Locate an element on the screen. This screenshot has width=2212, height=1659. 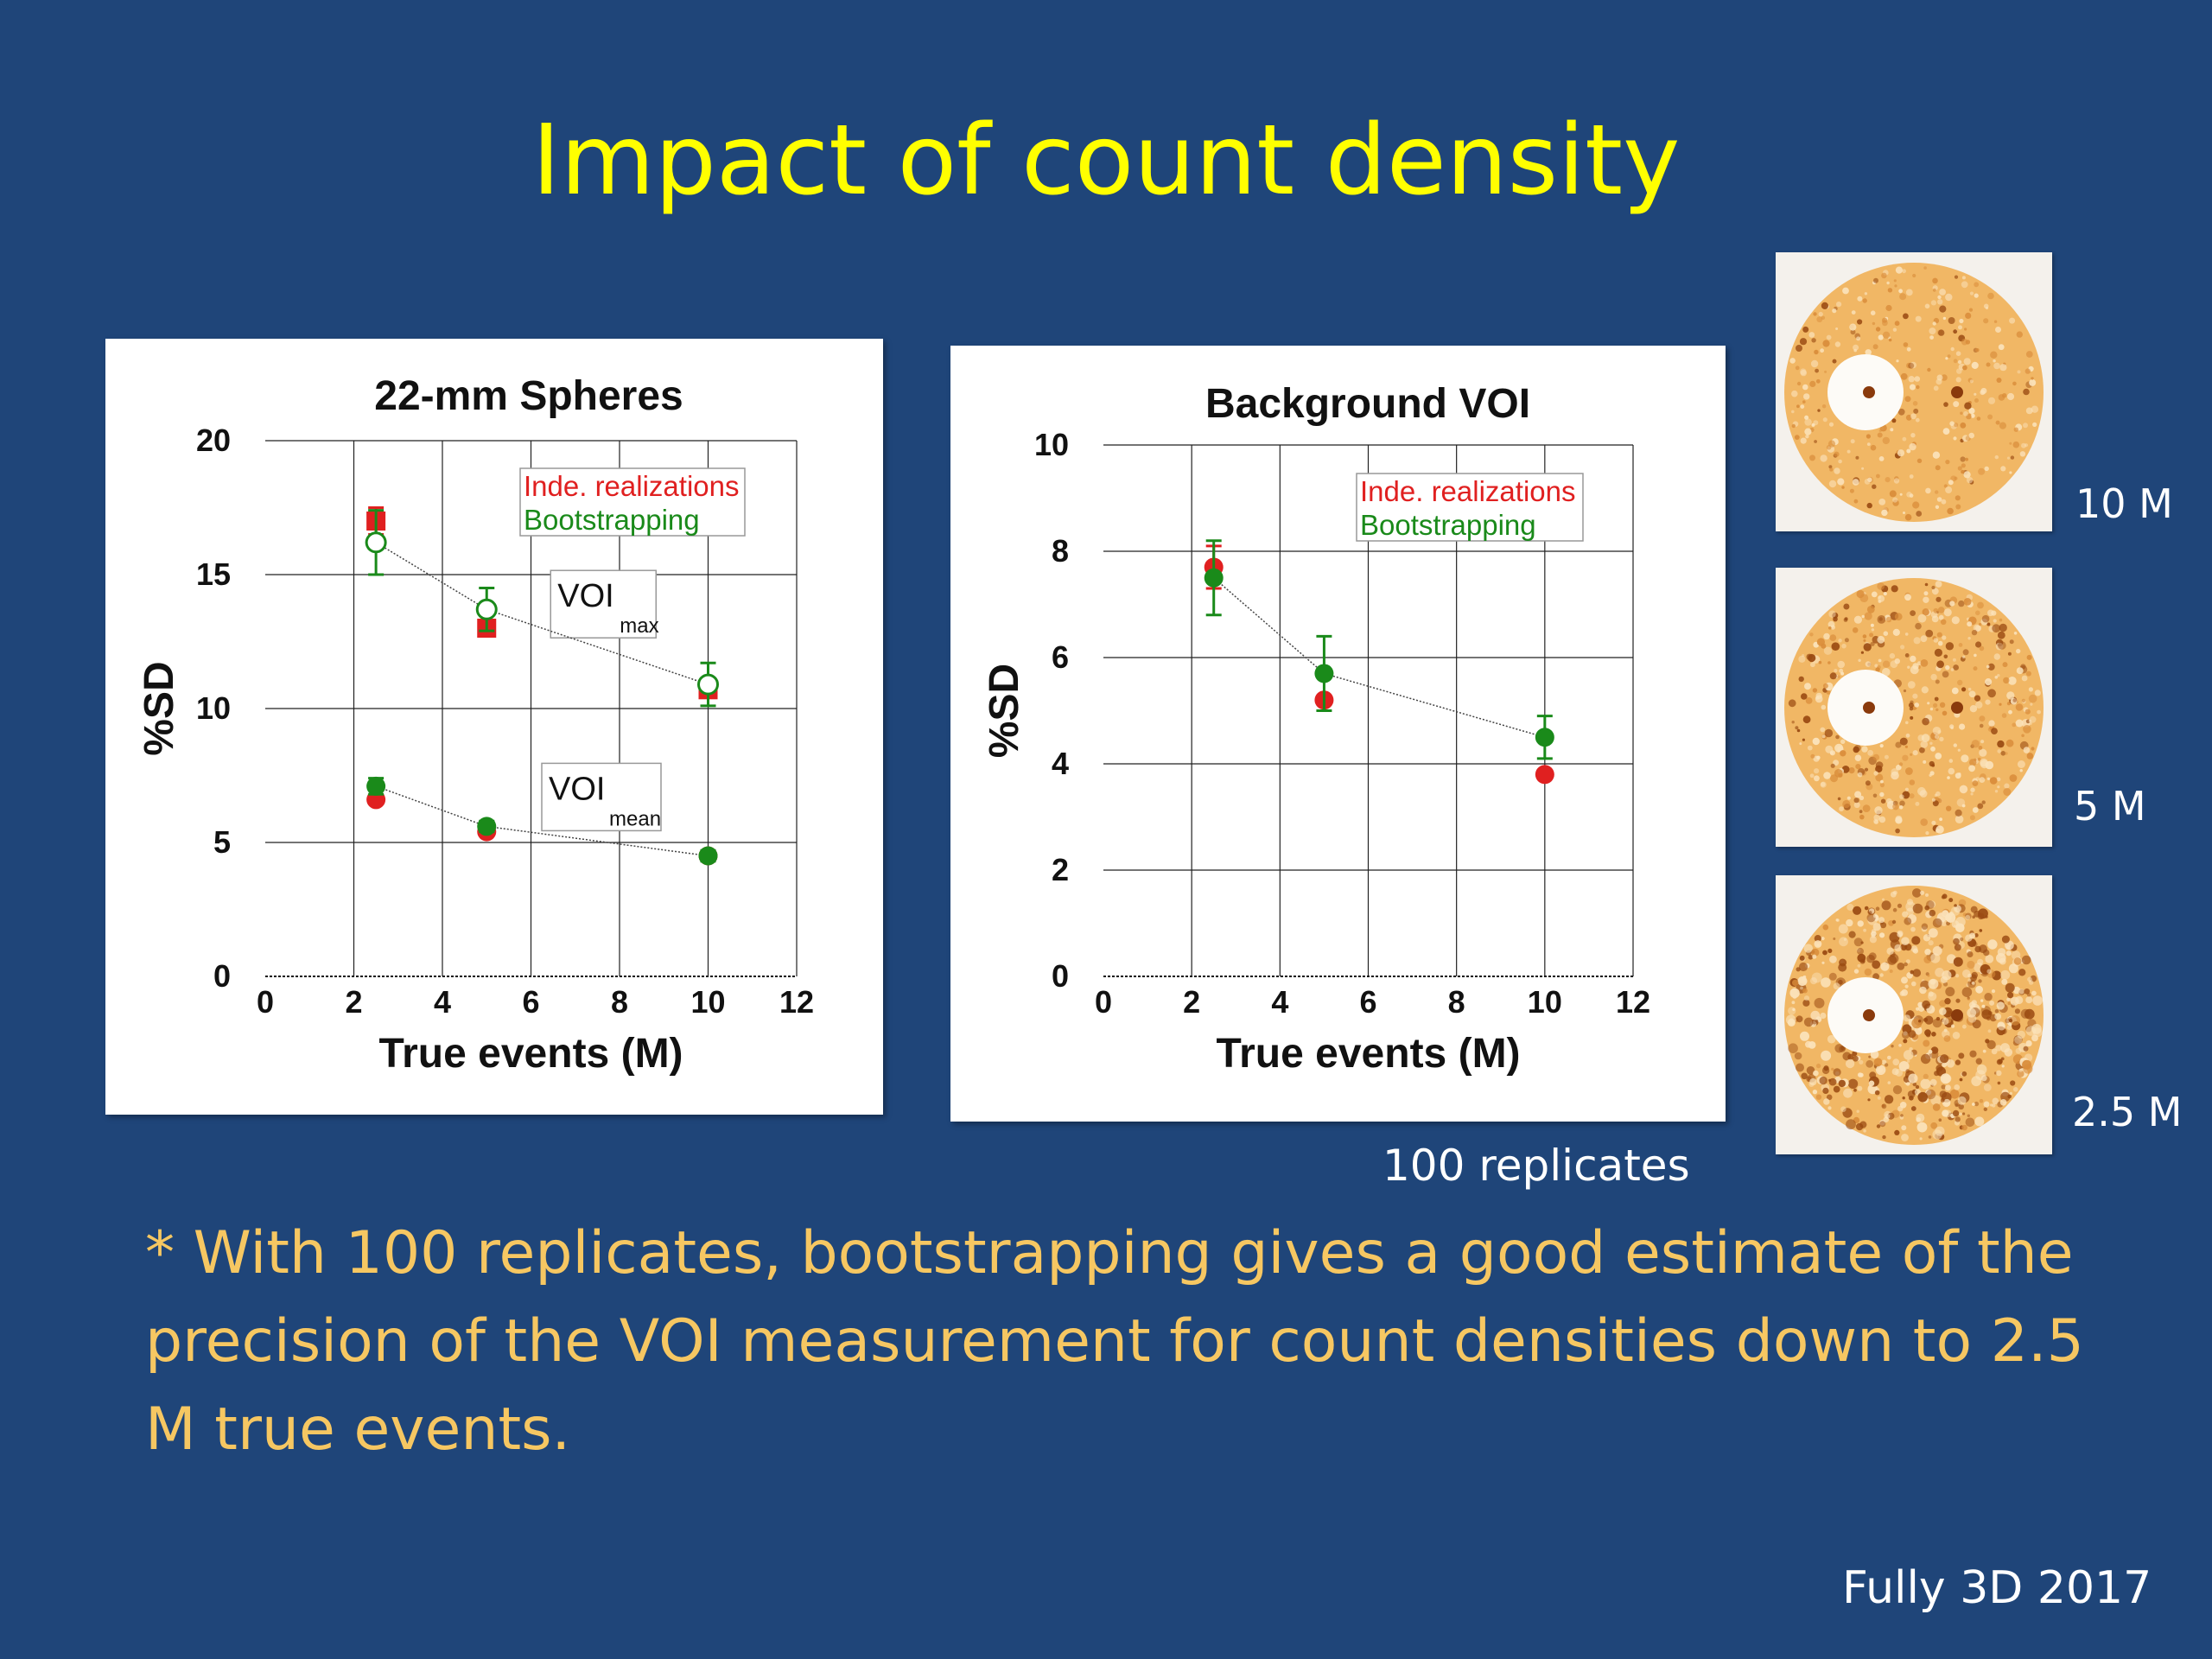
hot-sphere-small is located at coordinates (1869, 708).